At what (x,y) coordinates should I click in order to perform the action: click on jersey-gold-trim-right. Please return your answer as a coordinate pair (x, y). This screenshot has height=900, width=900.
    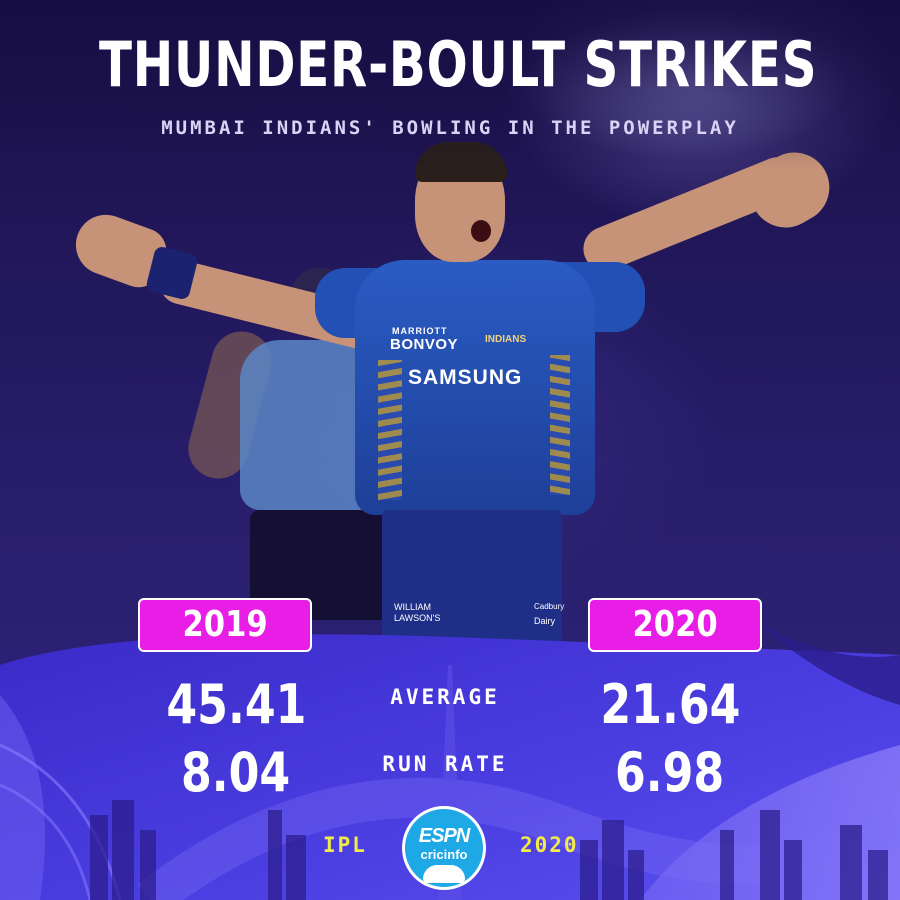
    Looking at the image, I should click on (560, 425).